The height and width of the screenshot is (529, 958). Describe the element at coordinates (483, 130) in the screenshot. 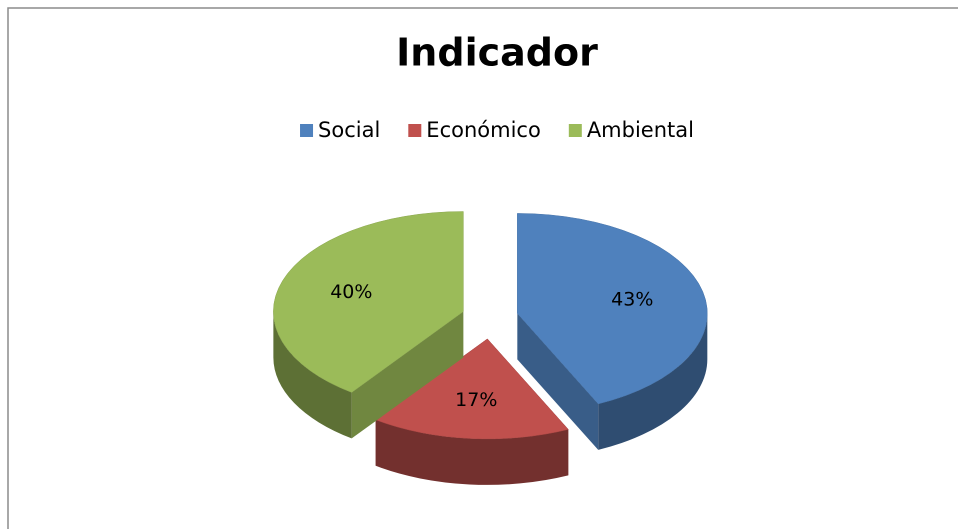

I see `legend-label: Económico` at that location.